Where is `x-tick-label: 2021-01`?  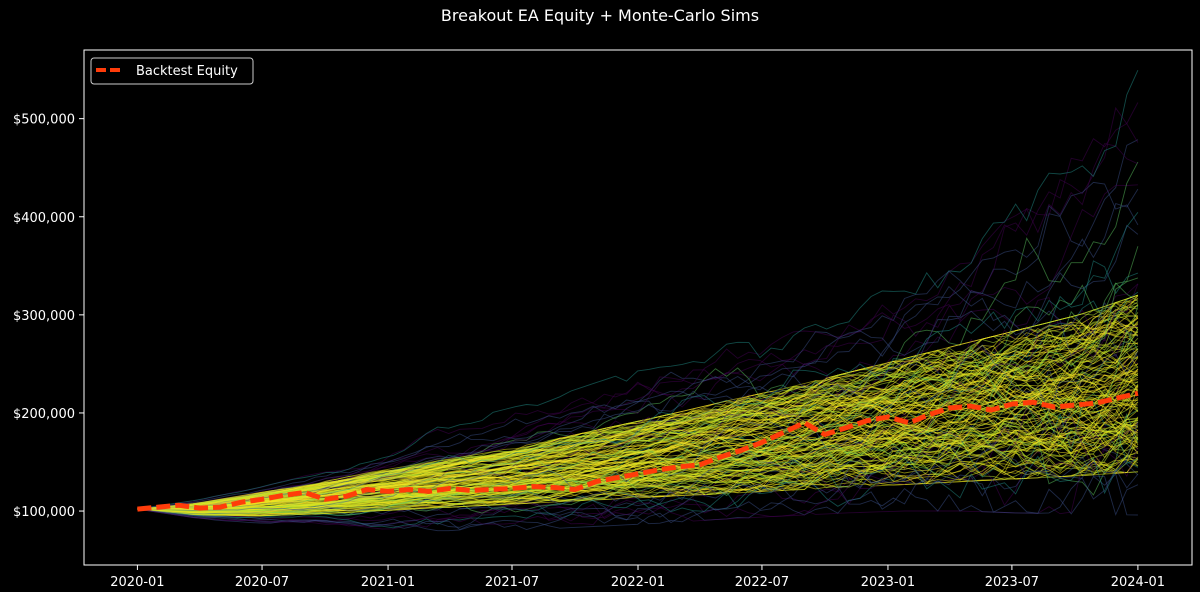
x-tick-label: 2021-01 is located at coordinates (388, 582).